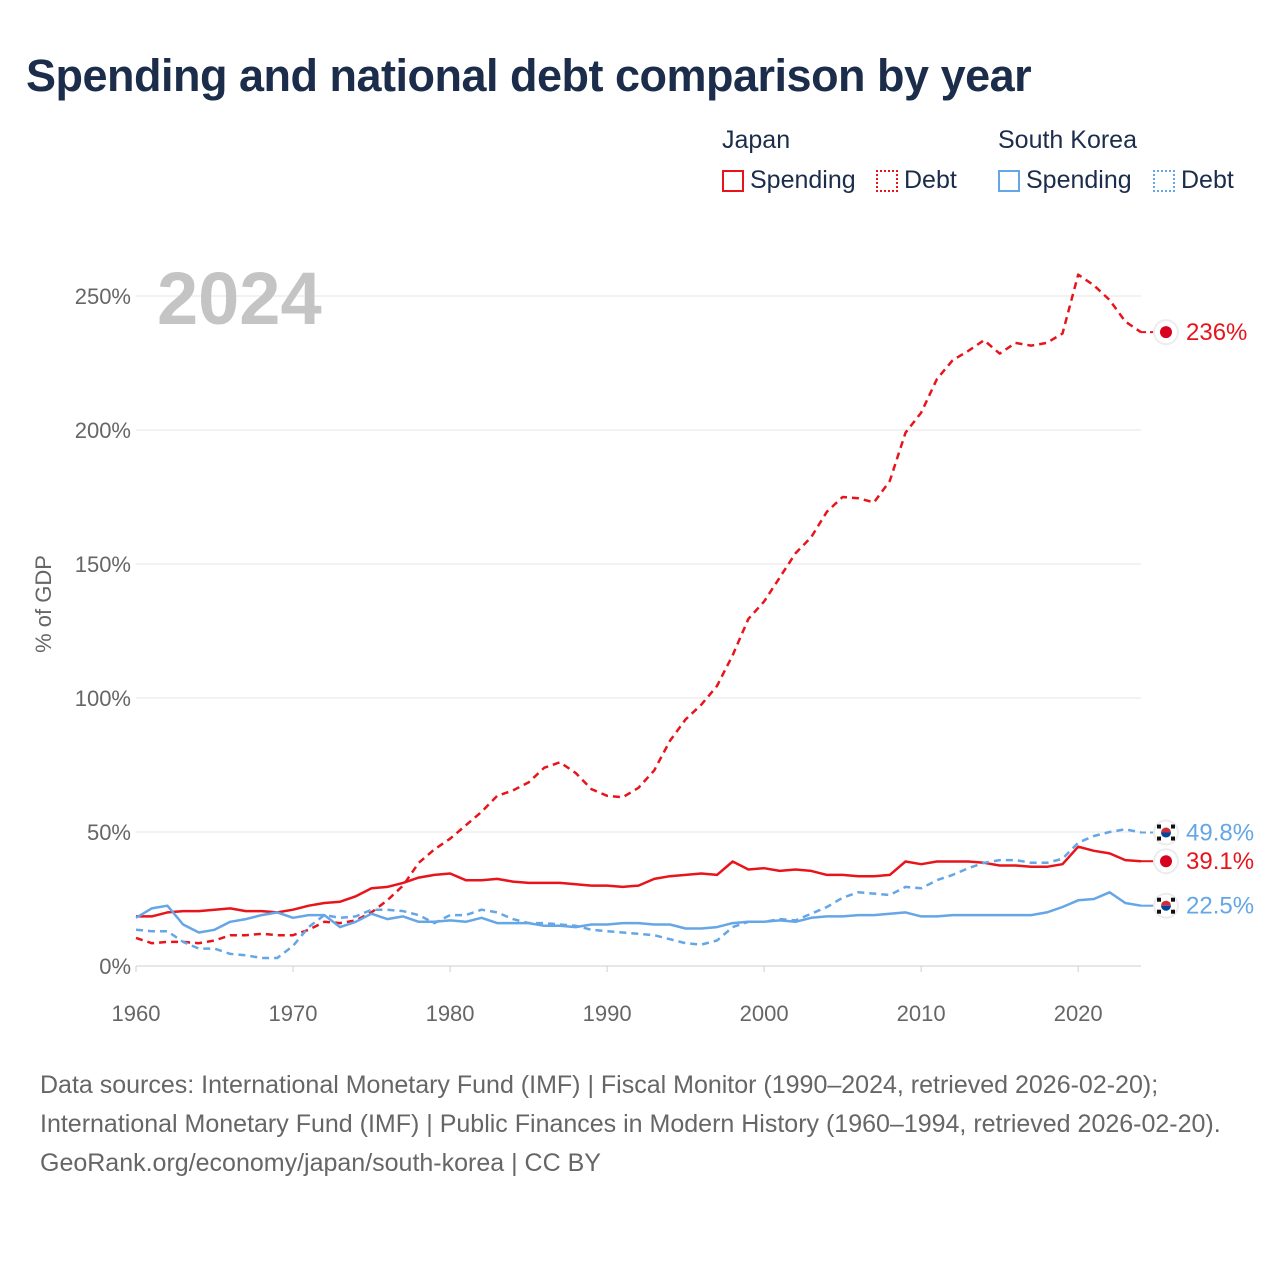  What do you see at coordinates (1216, 332) in the screenshot?
I see `end-value-label: 236%` at bounding box center [1216, 332].